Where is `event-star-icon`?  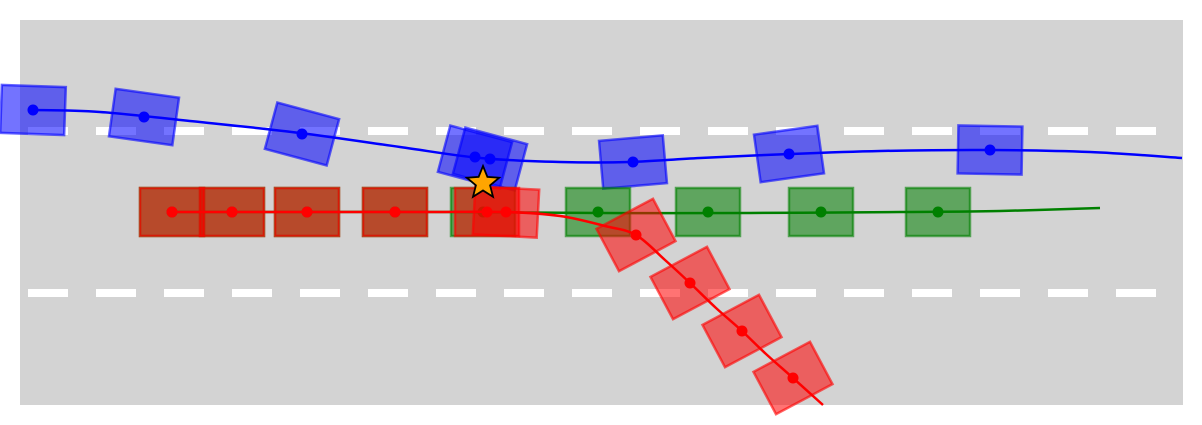
event-star-icon is located at coordinates (483, 181).